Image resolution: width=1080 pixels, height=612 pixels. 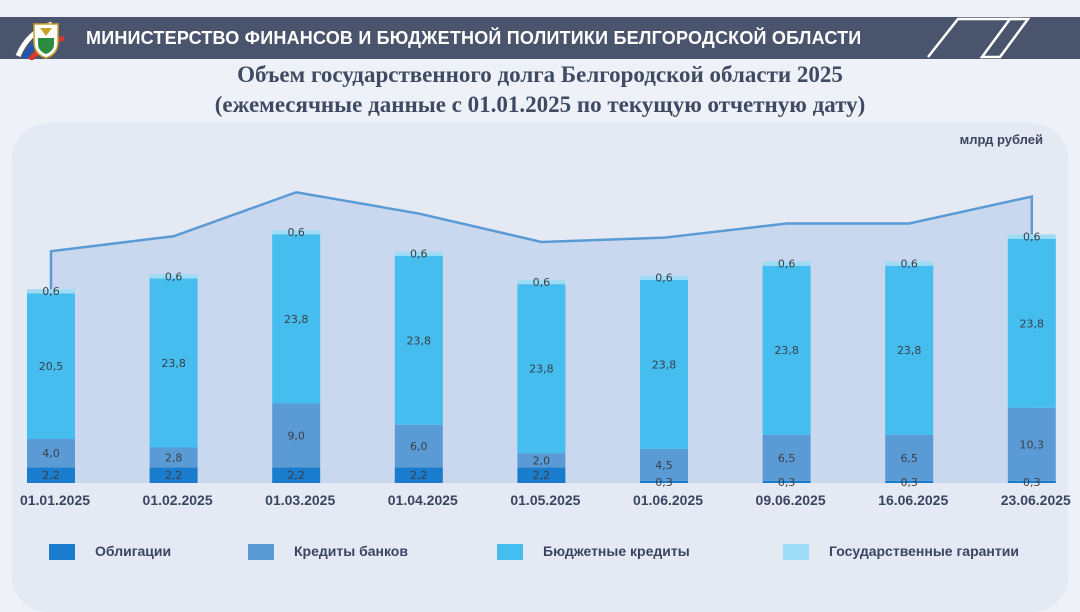 What do you see at coordinates (545, 500) in the screenshot?
I see `x-tick-label: 01.05.2025` at bounding box center [545, 500].